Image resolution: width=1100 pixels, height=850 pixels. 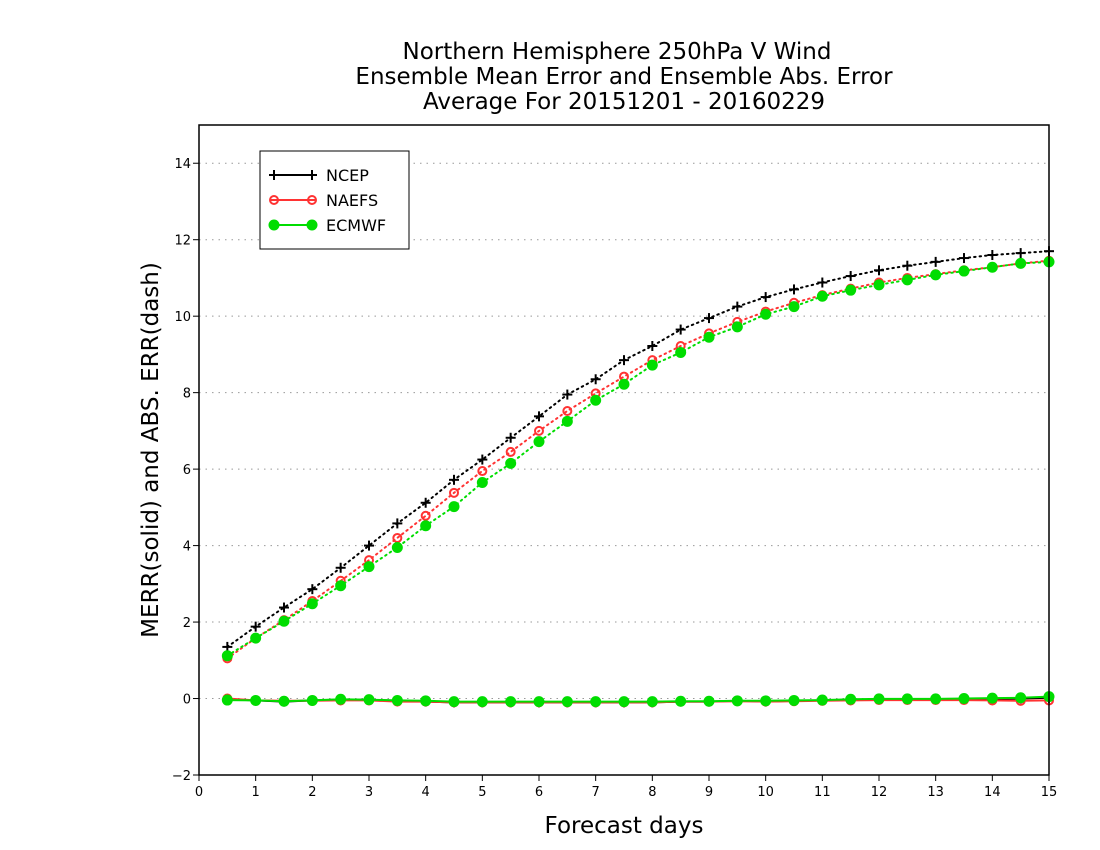 What do you see at coordinates (482, 792) in the screenshot?
I see `x-tick-label: 5` at bounding box center [482, 792].